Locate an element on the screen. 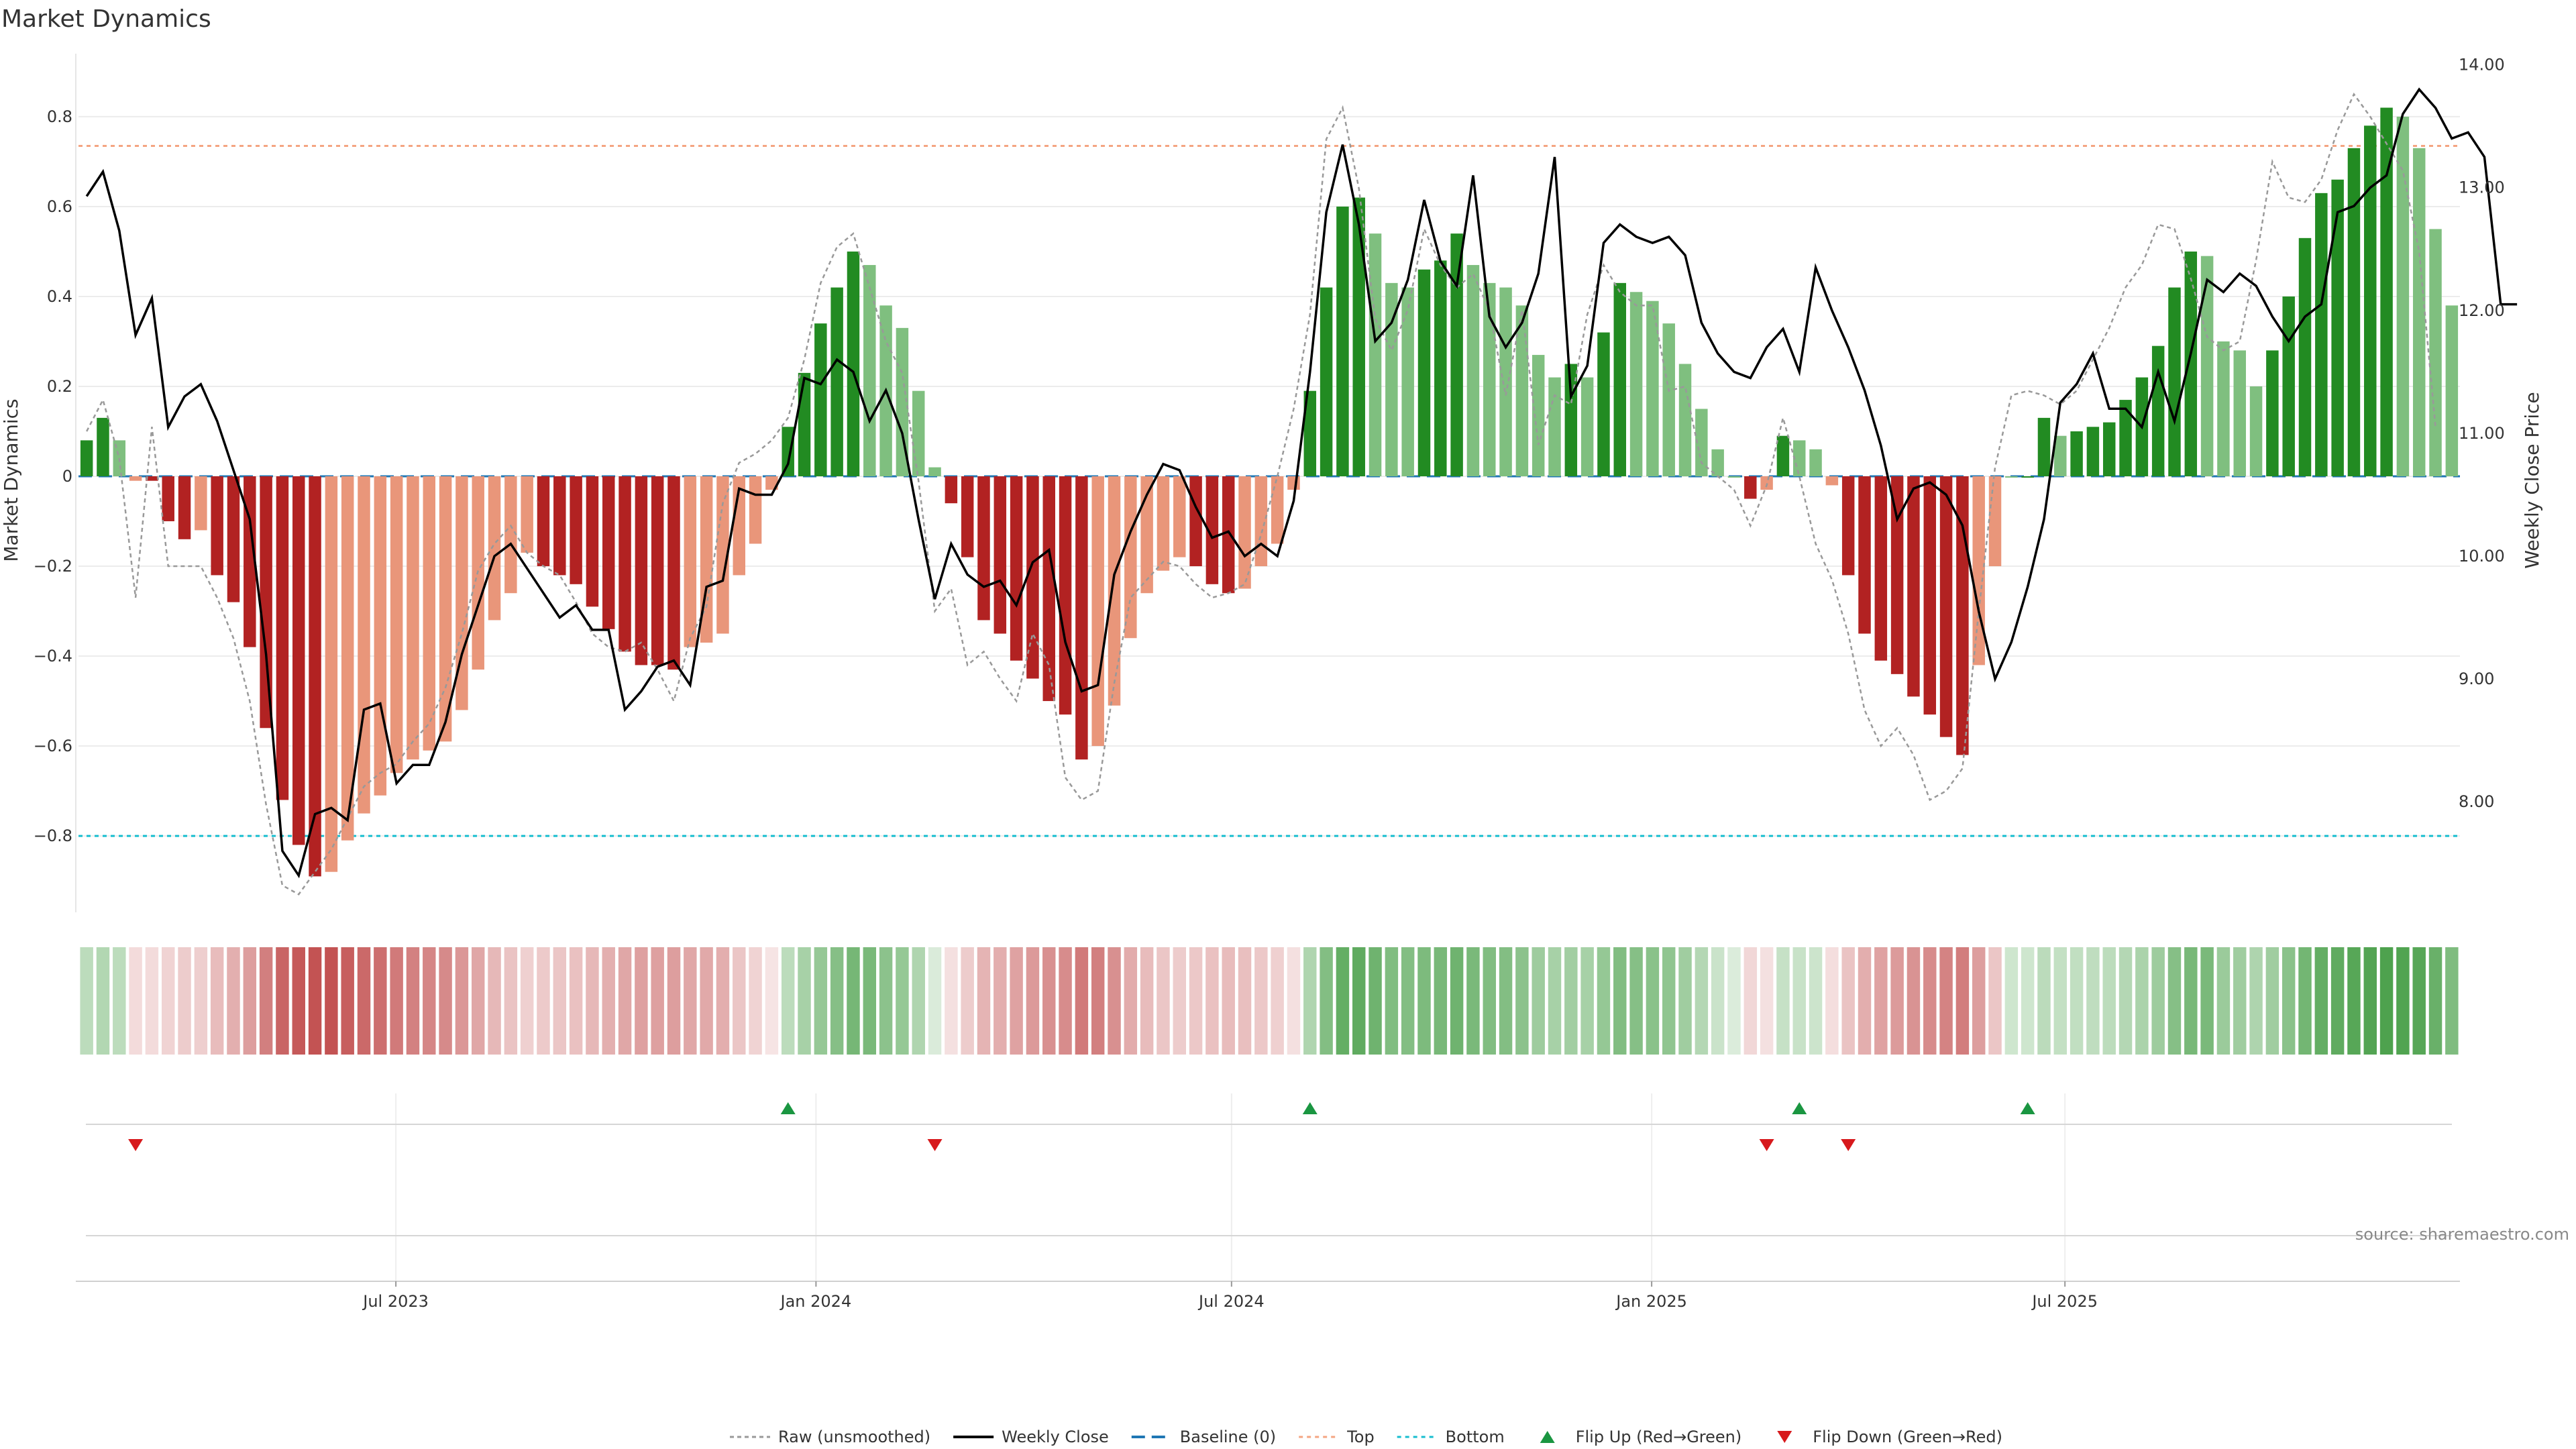 The height and width of the screenshot is (1449, 2576). legend-label-flip_down: Flip Down (Green→Red) is located at coordinates (1907, 1437).